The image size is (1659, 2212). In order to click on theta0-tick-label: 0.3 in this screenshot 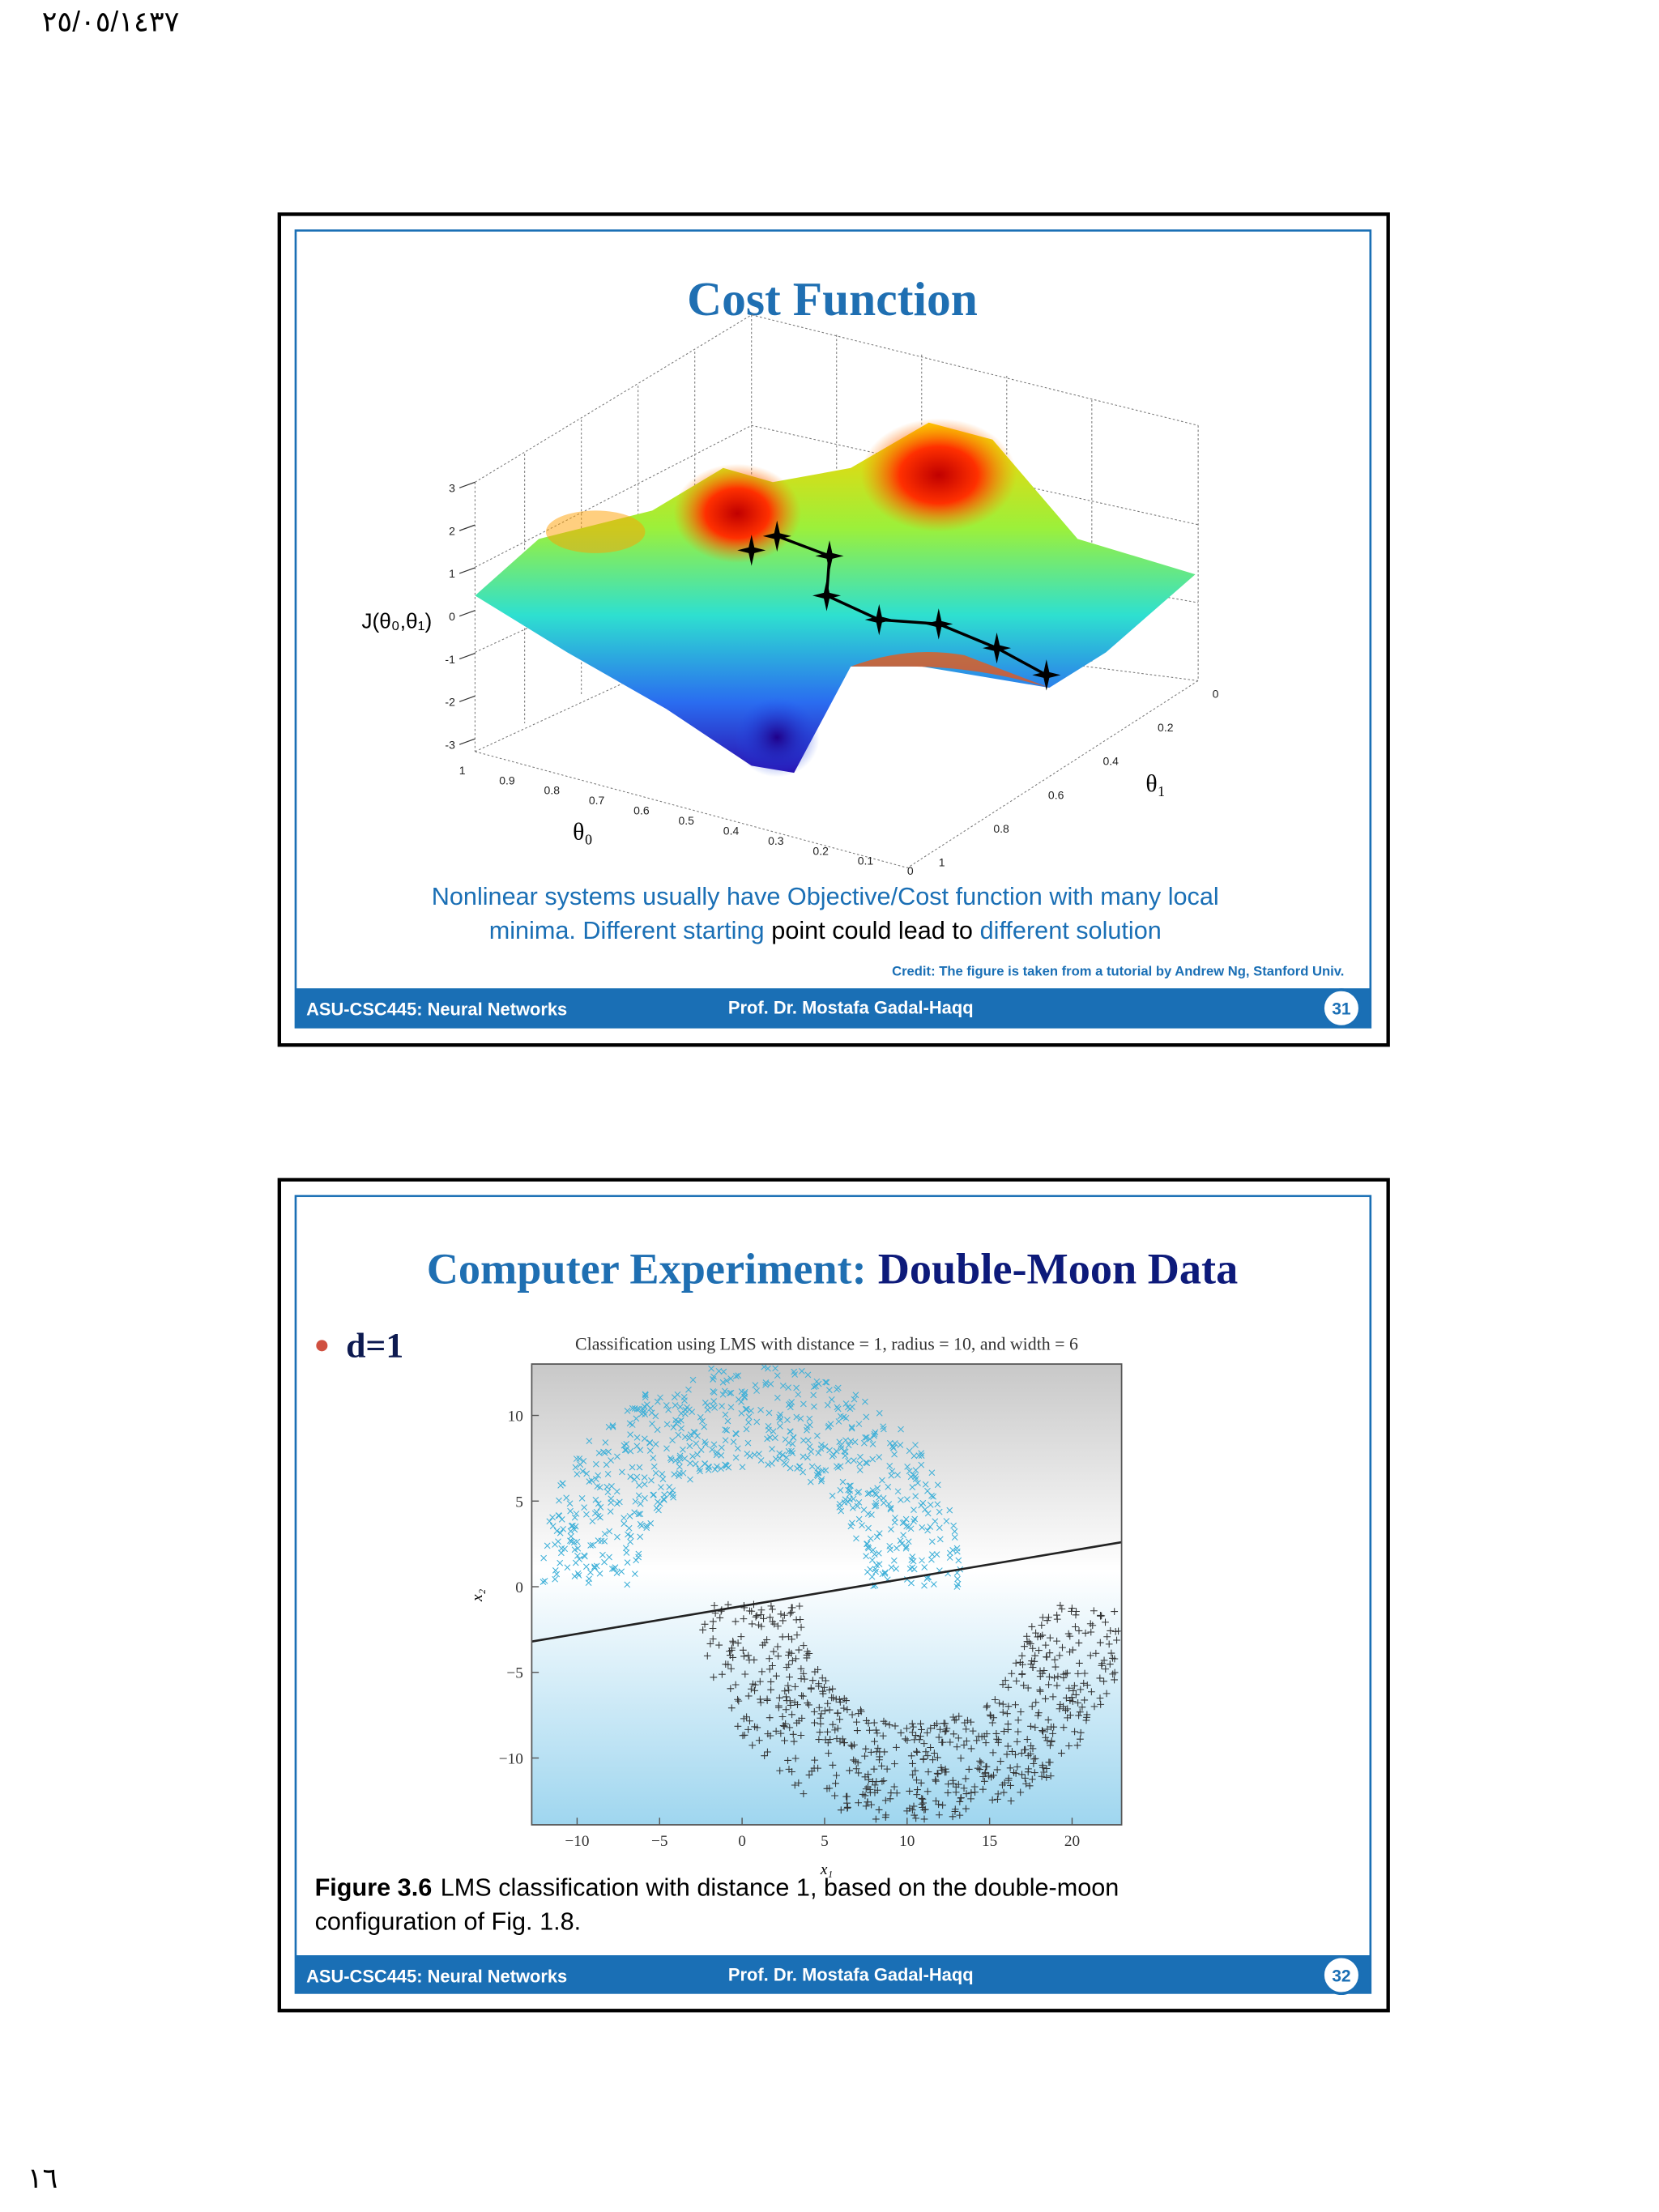, I will do `click(776, 841)`.